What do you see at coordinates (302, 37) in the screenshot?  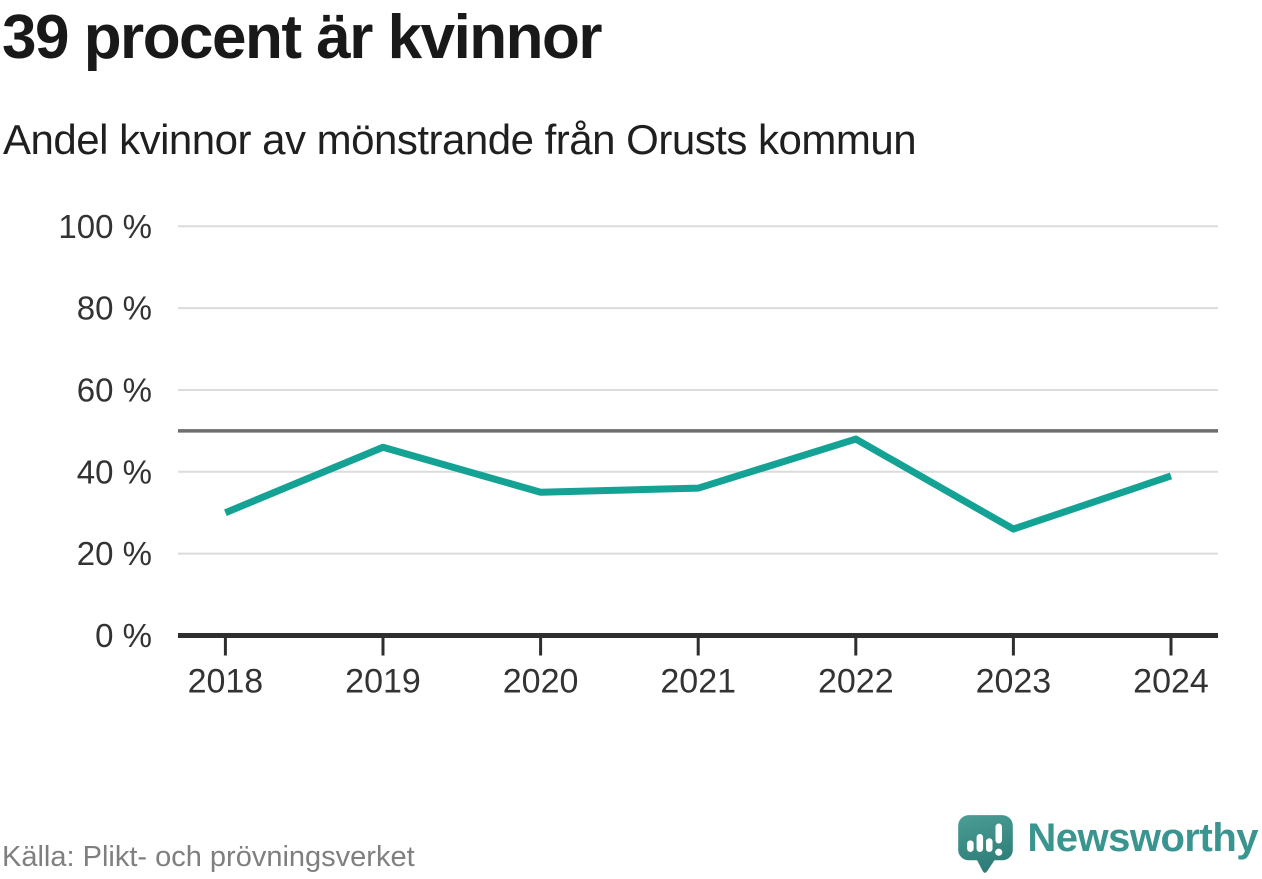 I see `page-title: 39 procent är kvinnor` at bounding box center [302, 37].